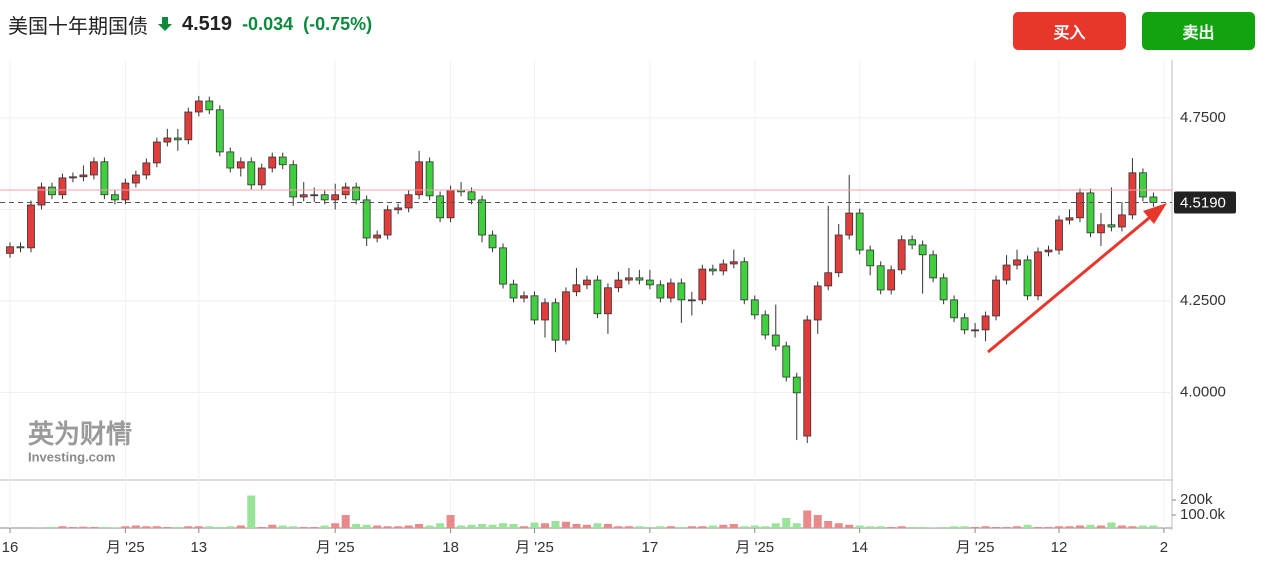 This screenshot has height=588, width=1267. What do you see at coordinates (1203, 300) in the screenshot?
I see `y-tick-label: 4.2500` at bounding box center [1203, 300].